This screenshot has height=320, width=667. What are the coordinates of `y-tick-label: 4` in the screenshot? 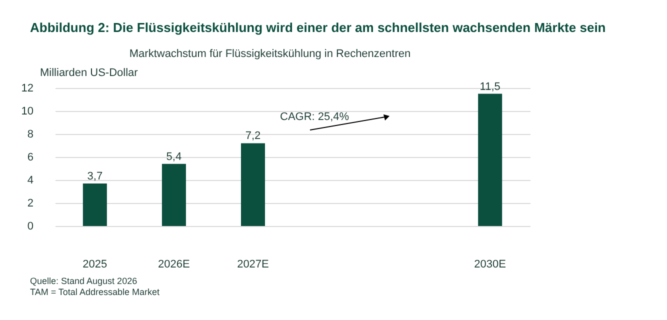 It's located at (30, 180).